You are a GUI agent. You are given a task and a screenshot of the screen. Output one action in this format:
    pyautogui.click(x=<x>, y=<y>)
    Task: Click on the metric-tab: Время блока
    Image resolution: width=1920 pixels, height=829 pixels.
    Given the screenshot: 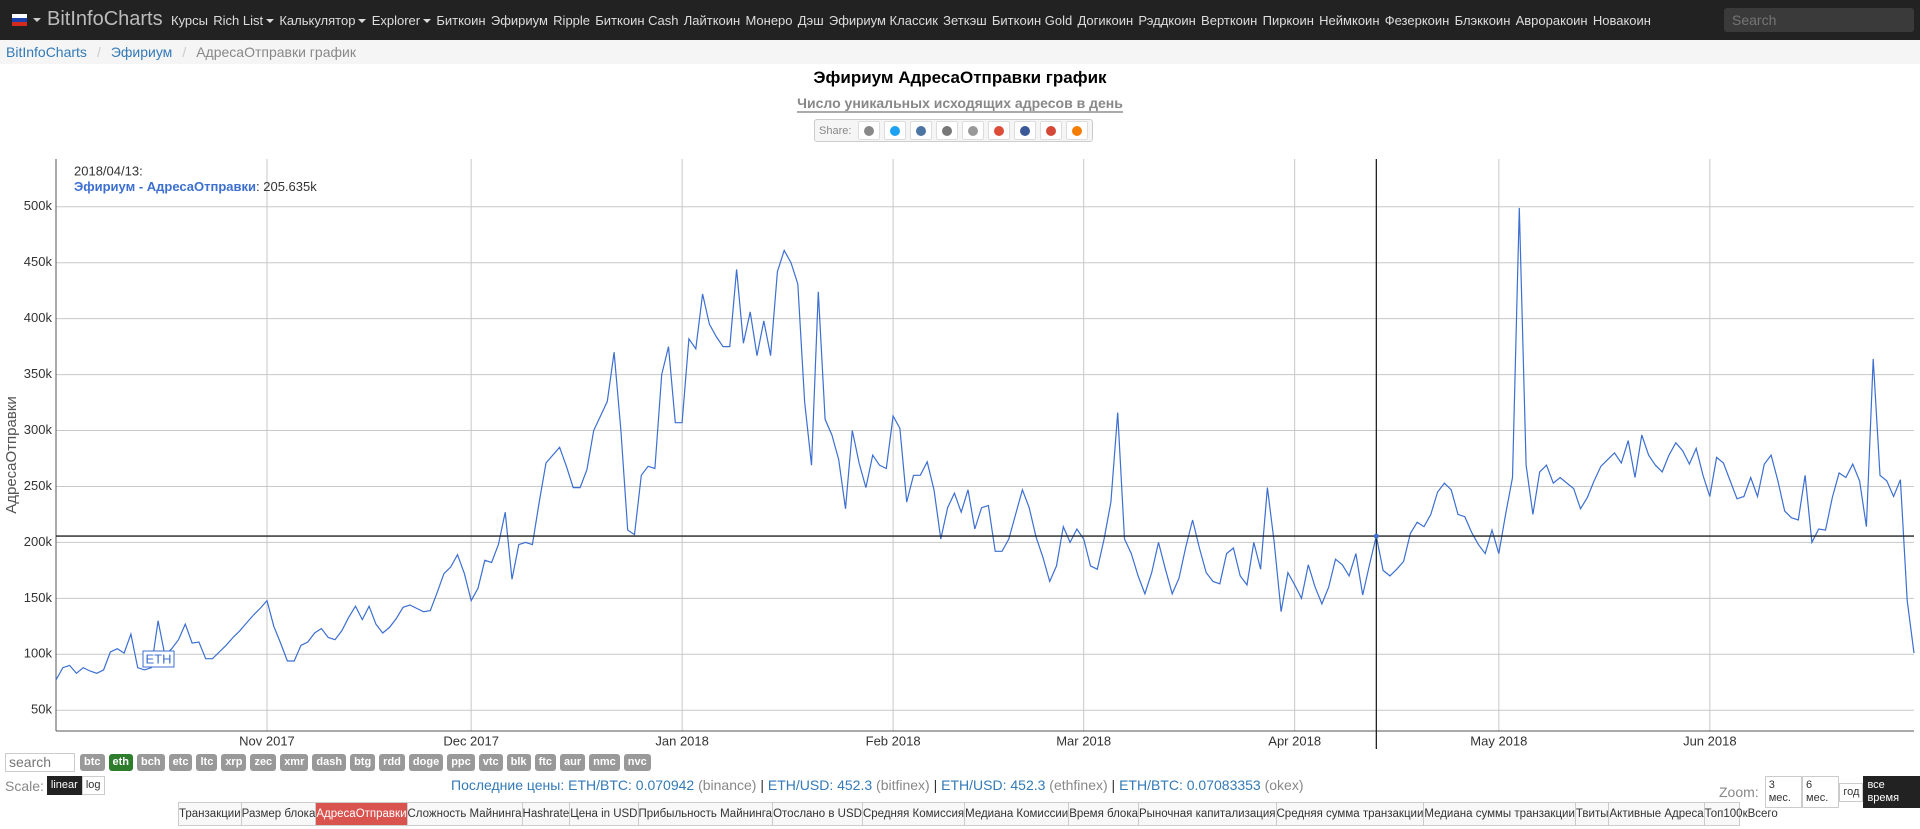 What is the action you would take?
    pyautogui.click(x=1104, y=814)
    